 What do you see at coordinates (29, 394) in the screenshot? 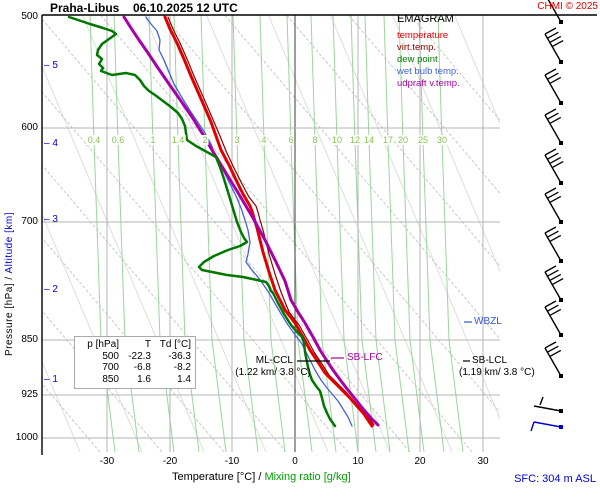
I see `pressure-tick-label: 925` at bounding box center [29, 394].